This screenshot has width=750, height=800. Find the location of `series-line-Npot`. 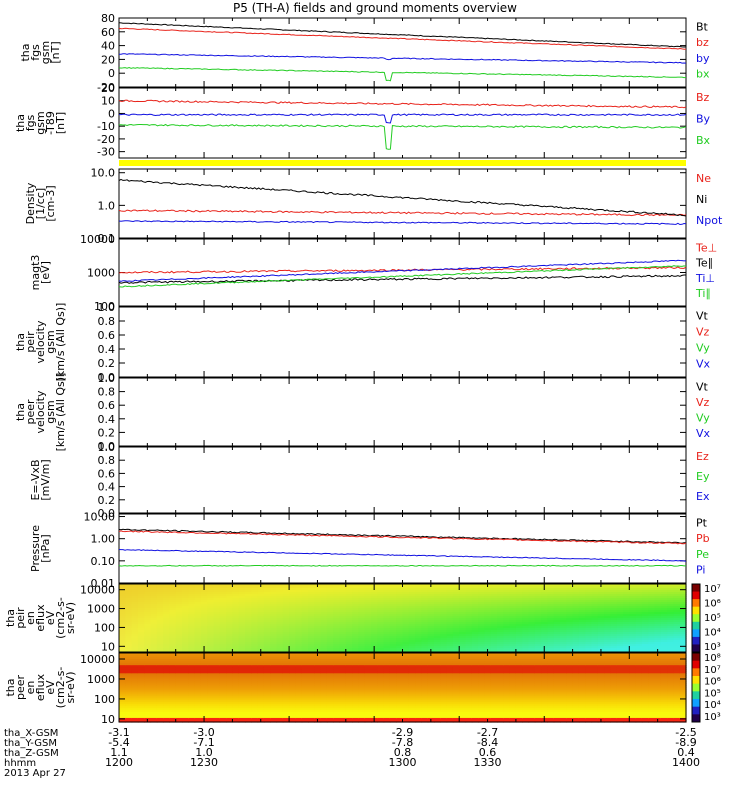

series-line-Npot is located at coordinates (402, 223).